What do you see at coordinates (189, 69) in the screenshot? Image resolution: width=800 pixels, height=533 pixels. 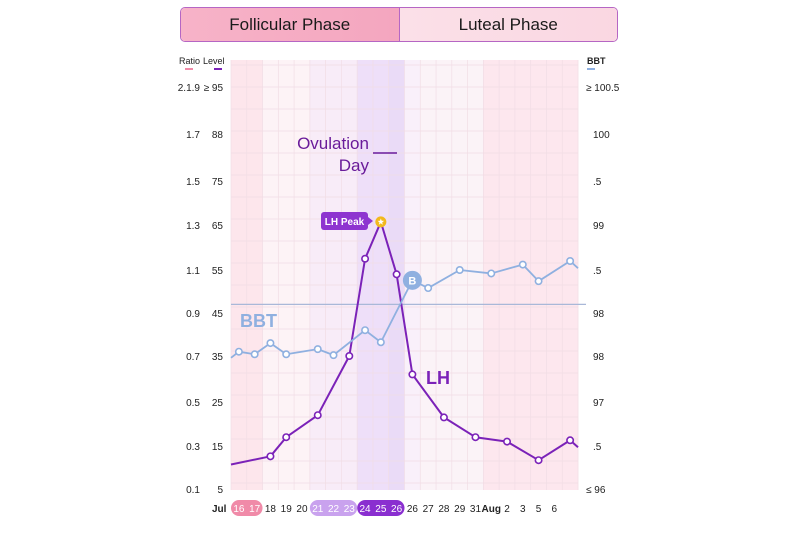 I see `ratio-legend-swatch` at bounding box center [189, 69].